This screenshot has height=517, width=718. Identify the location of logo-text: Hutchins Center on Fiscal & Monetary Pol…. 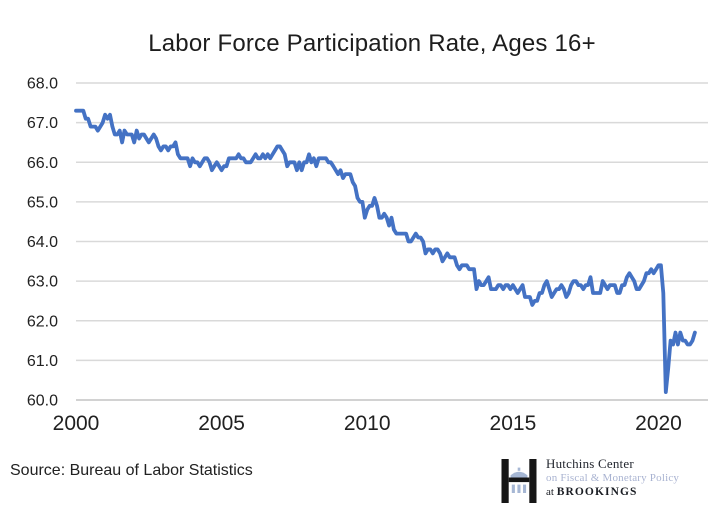
(612, 478).